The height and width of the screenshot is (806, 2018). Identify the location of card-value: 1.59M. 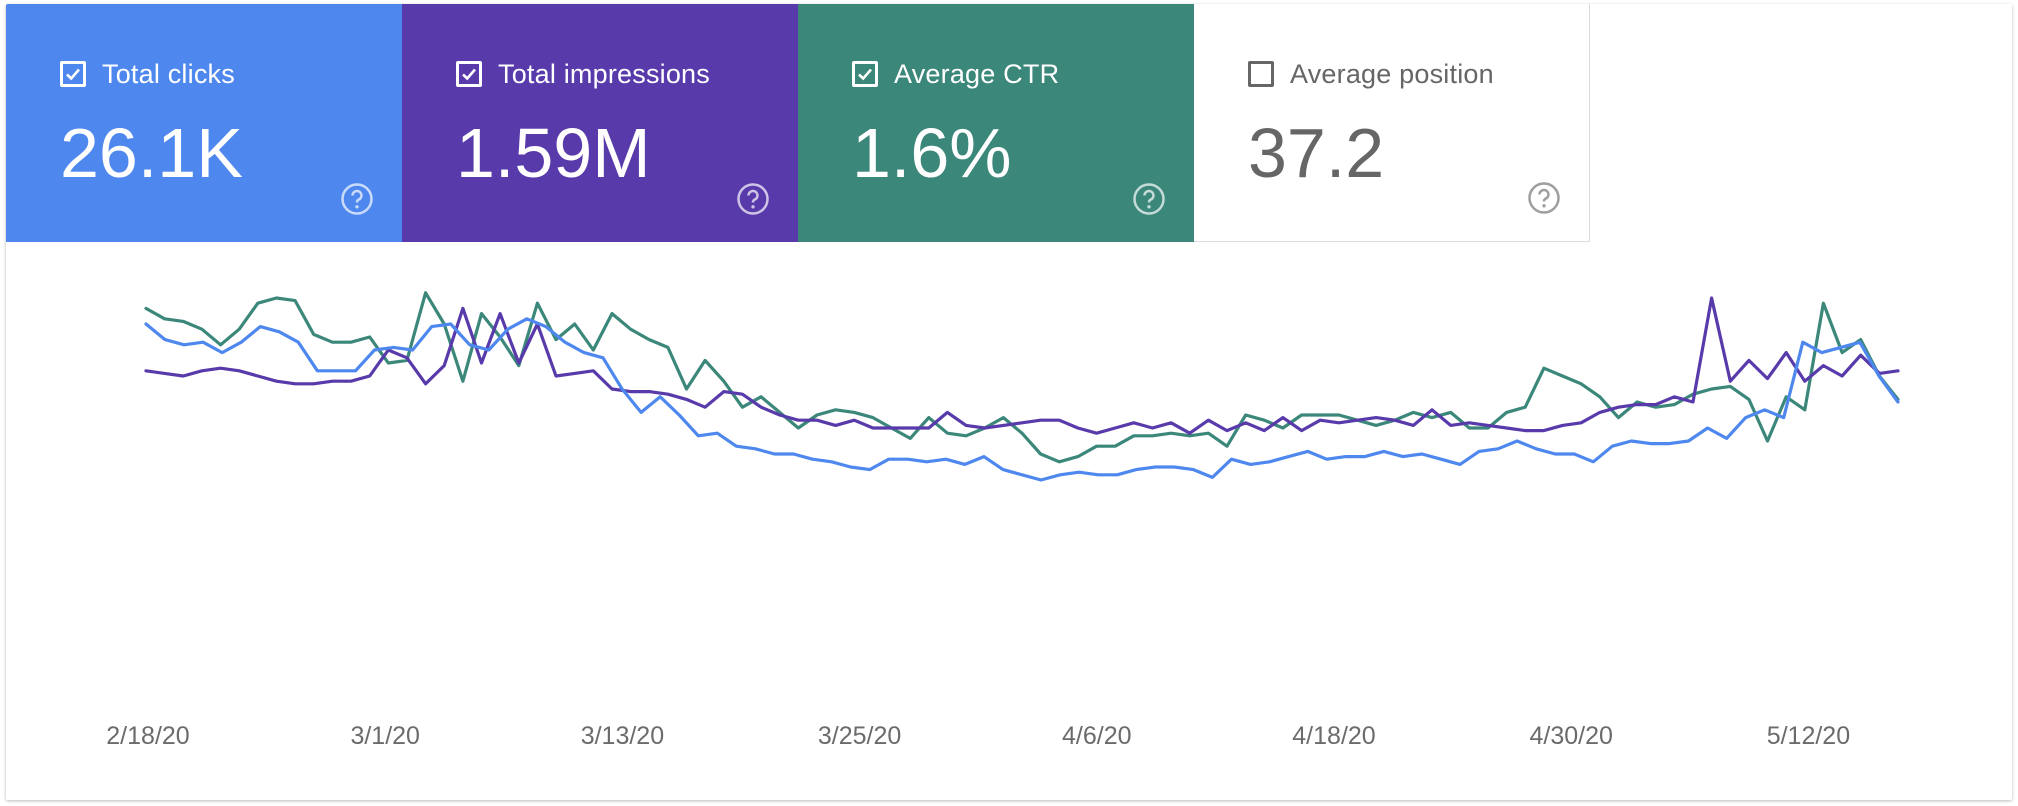
(553, 153).